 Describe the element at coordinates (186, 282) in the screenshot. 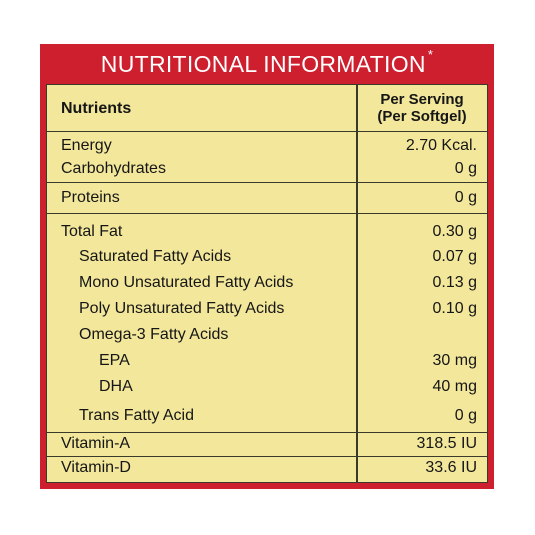

I see `nutrient-name: Mono Unsaturated Fatty Acids` at that location.